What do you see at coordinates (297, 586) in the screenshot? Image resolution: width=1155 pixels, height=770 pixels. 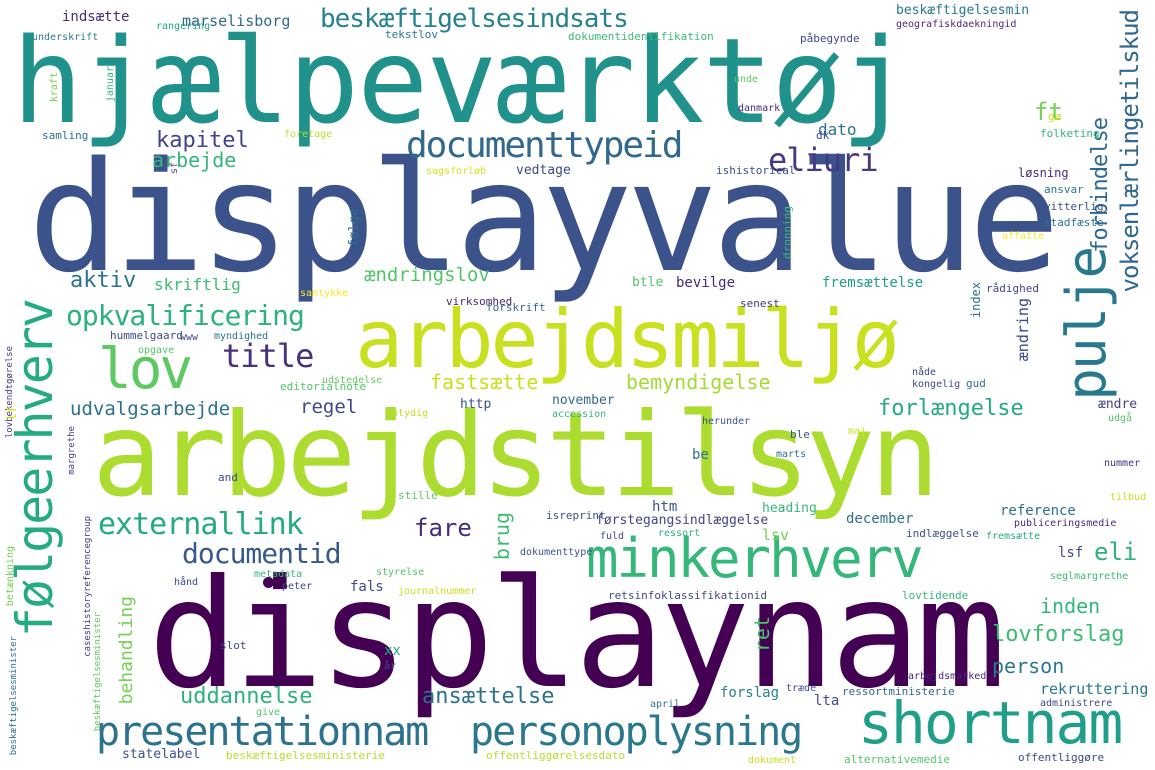 I see `word-peter: peter` at bounding box center [297, 586].